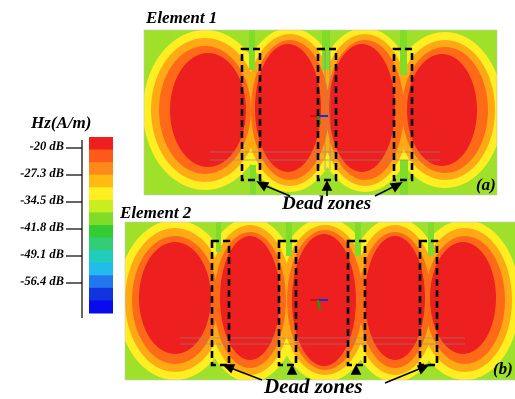  What do you see at coordinates (327, 203) in the screenshot?
I see `panel-1-dead-zones-label: Dead zones` at bounding box center [327, 203].